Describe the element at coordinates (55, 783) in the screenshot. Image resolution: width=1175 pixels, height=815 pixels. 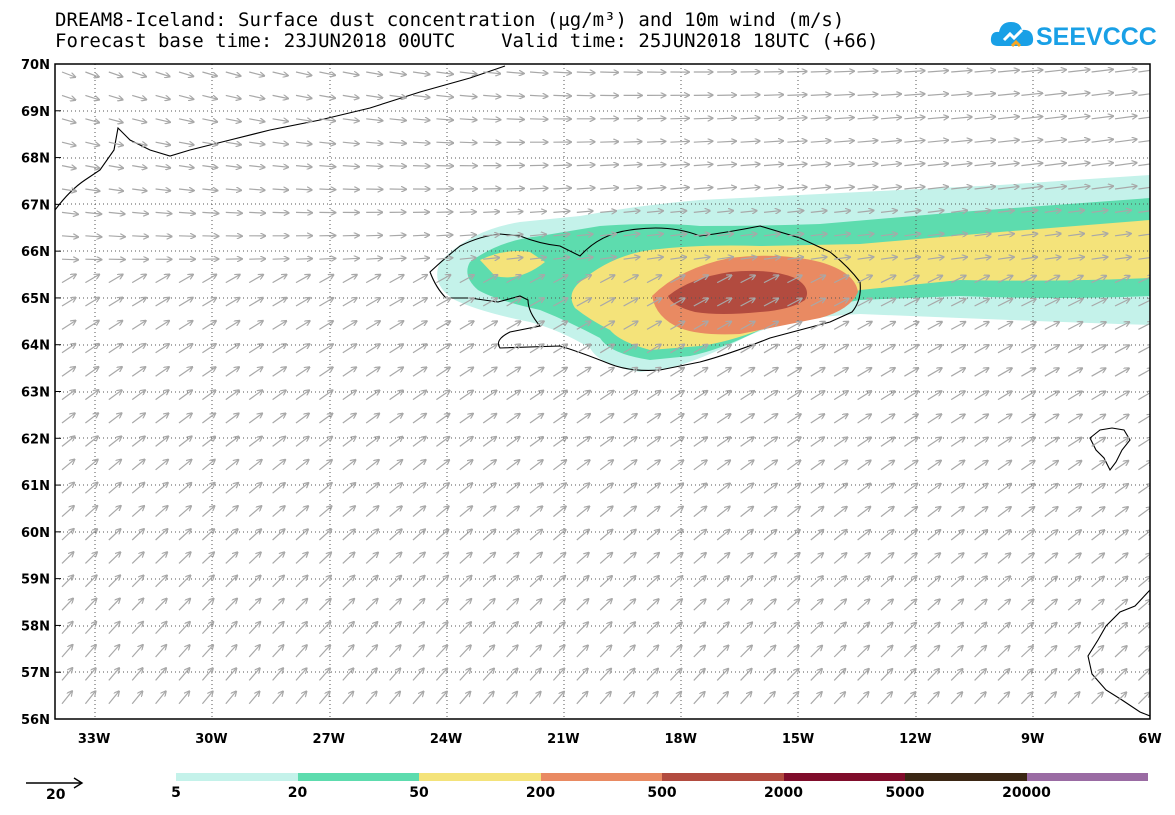
I see `wind-reference-arrow` at that location.